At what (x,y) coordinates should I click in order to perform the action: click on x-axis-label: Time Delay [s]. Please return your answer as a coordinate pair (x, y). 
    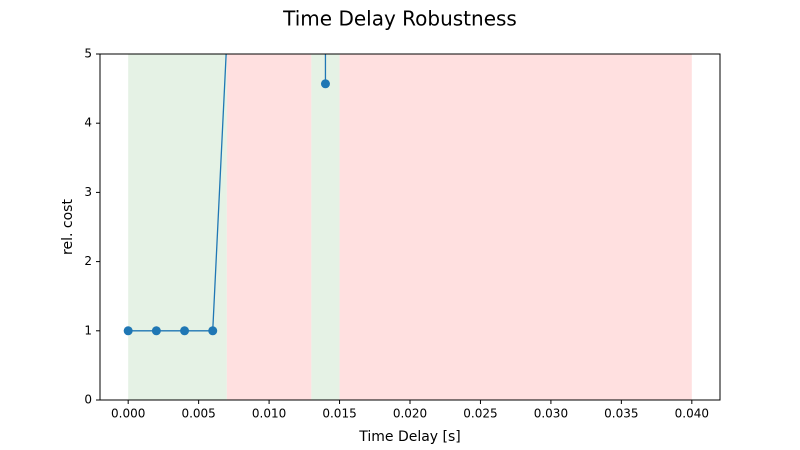
    Looking at the image, I should click on (409, 437).